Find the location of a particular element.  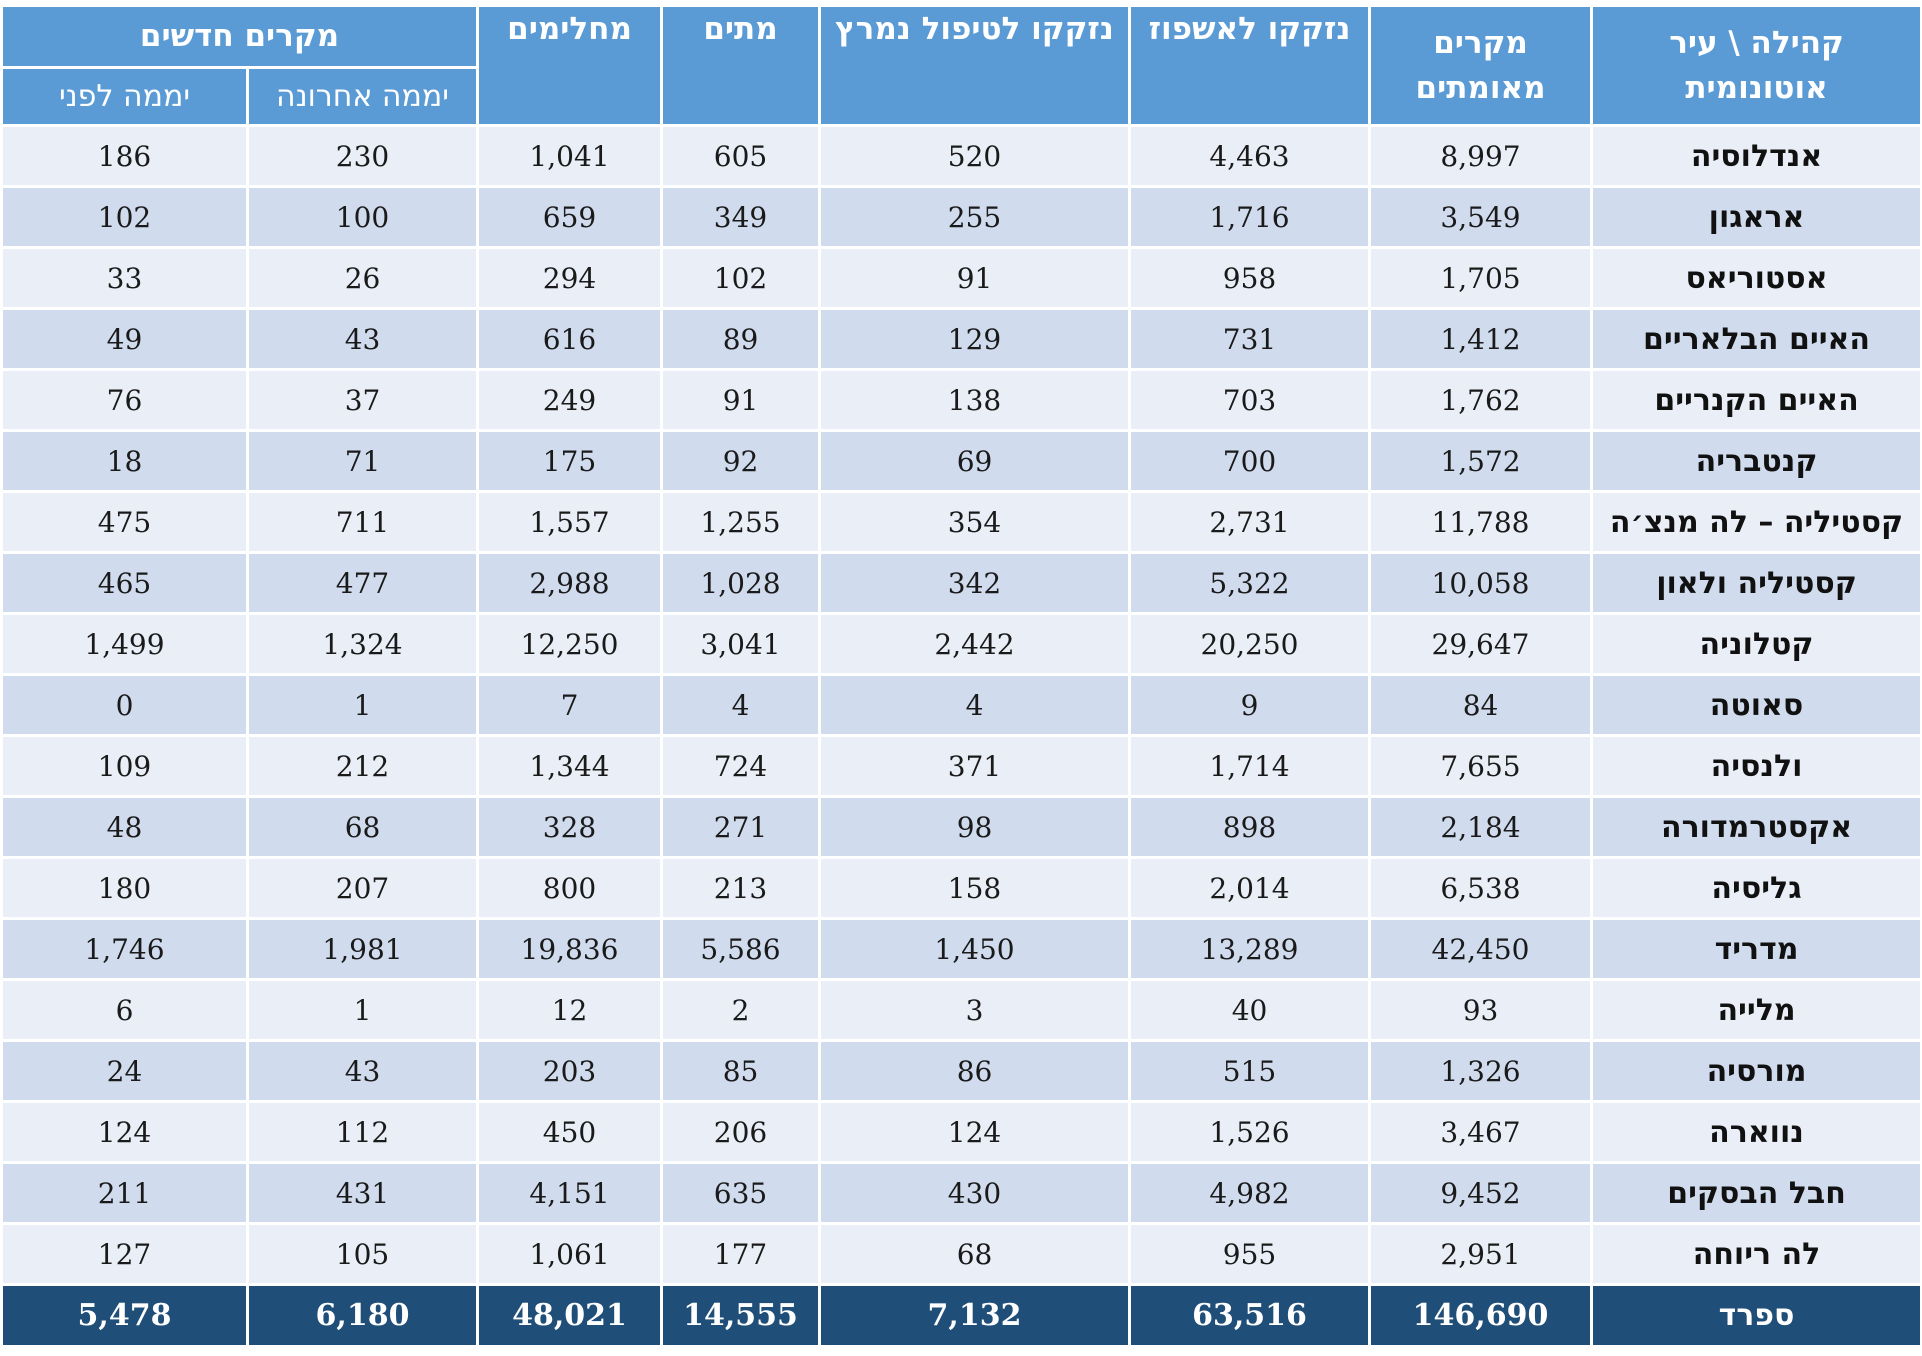

cell-icu: 69 is located at coordinates (975, 461).